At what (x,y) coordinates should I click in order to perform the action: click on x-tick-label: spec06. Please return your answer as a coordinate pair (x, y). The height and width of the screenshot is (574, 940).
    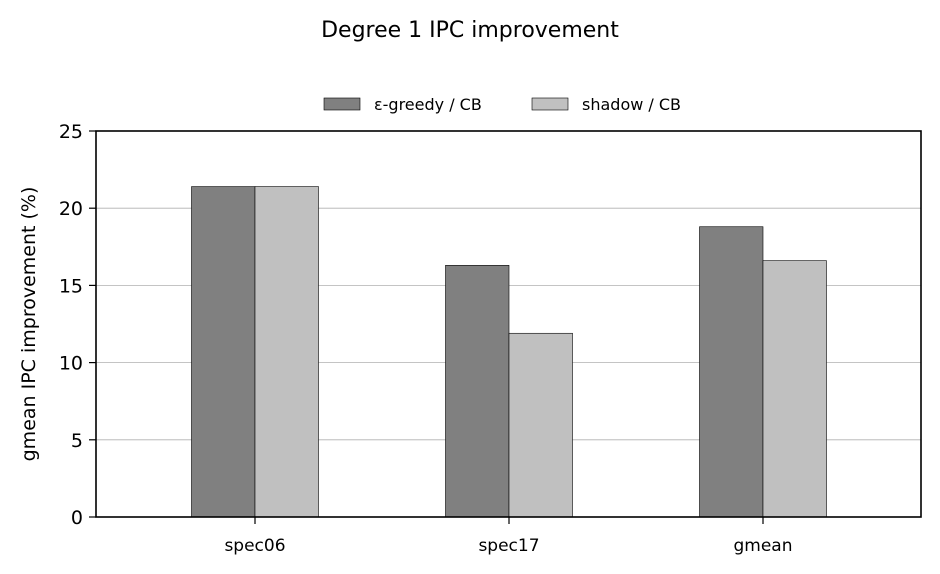
    Looking at the image, I should click on (254, 546).